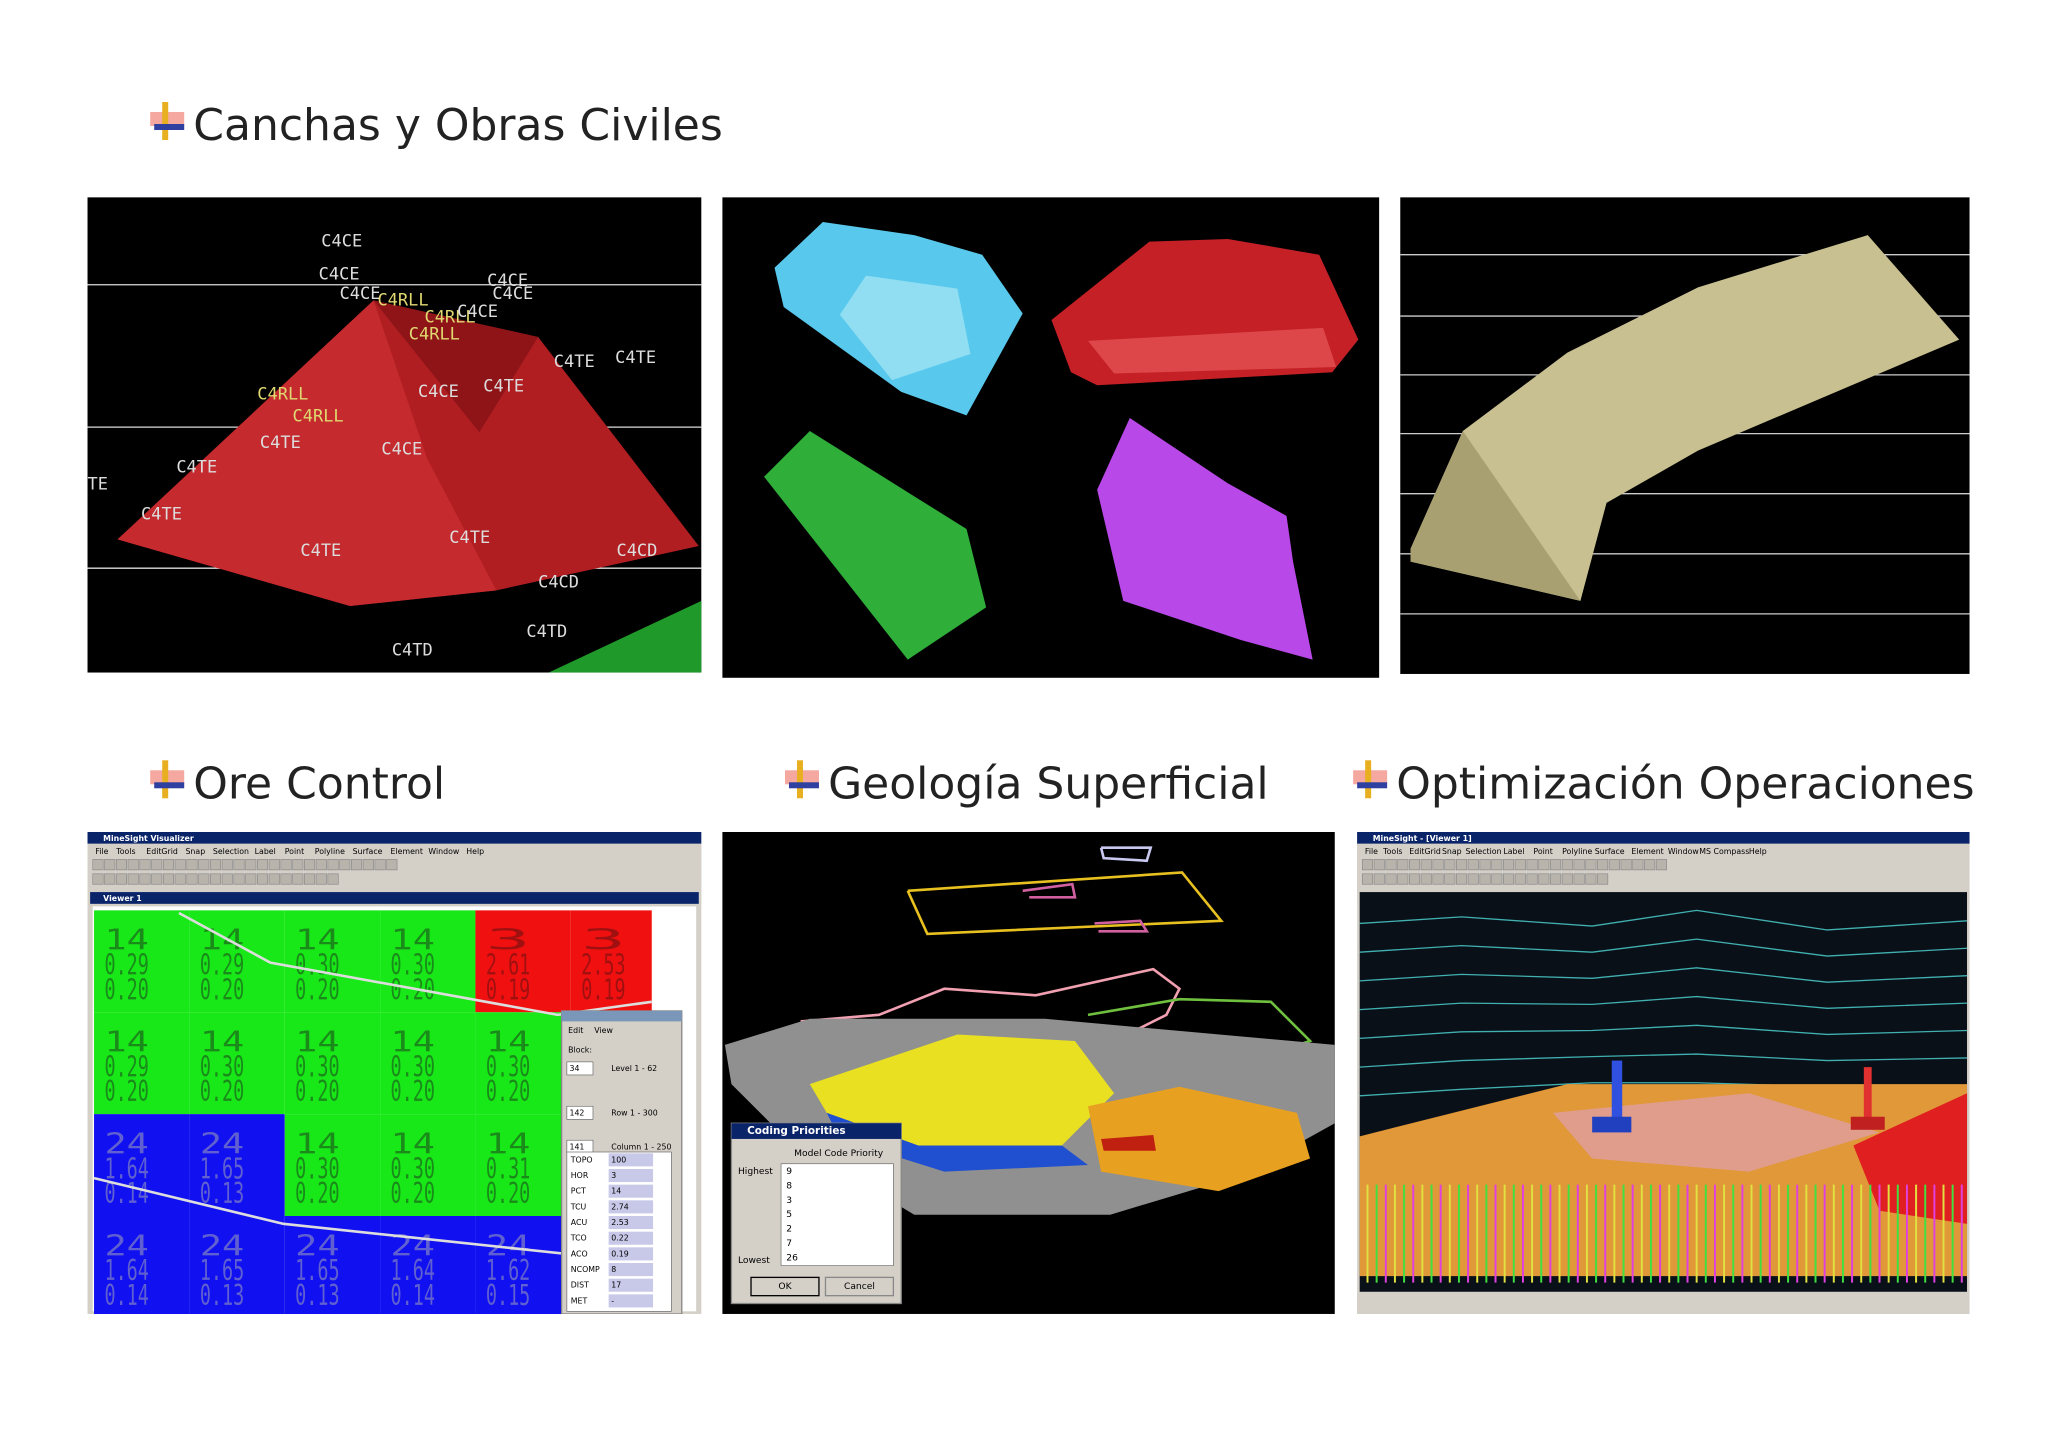 This screenshot has height=1452, width=2048. What do you see at coordinates (317, 1295) in the screenshot?
I see `cell-value: 0.13` at bounding box center [317, 1295].